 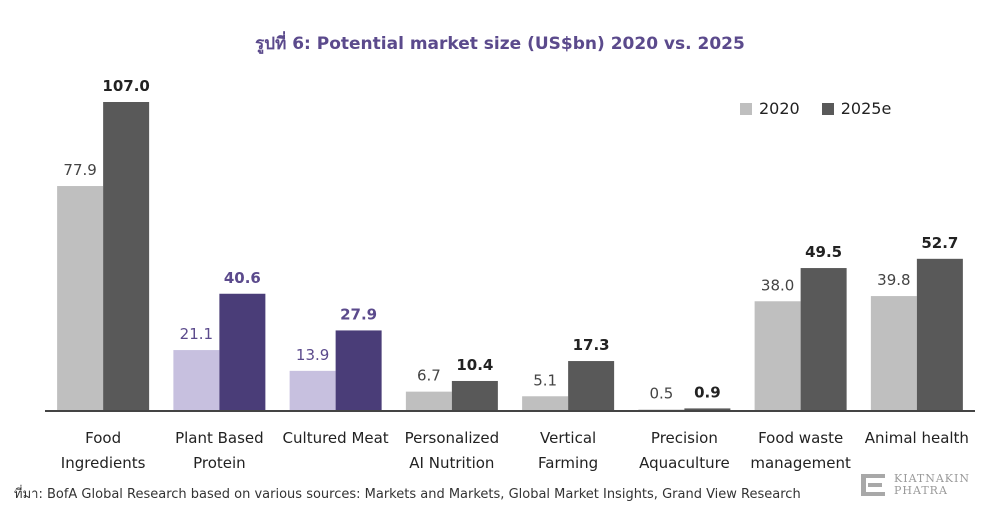 What do you see at coordinates (823, 252) in the screenshot?
I see `data-label-2025e-6: 49.5` at bounding box center [823, 252].